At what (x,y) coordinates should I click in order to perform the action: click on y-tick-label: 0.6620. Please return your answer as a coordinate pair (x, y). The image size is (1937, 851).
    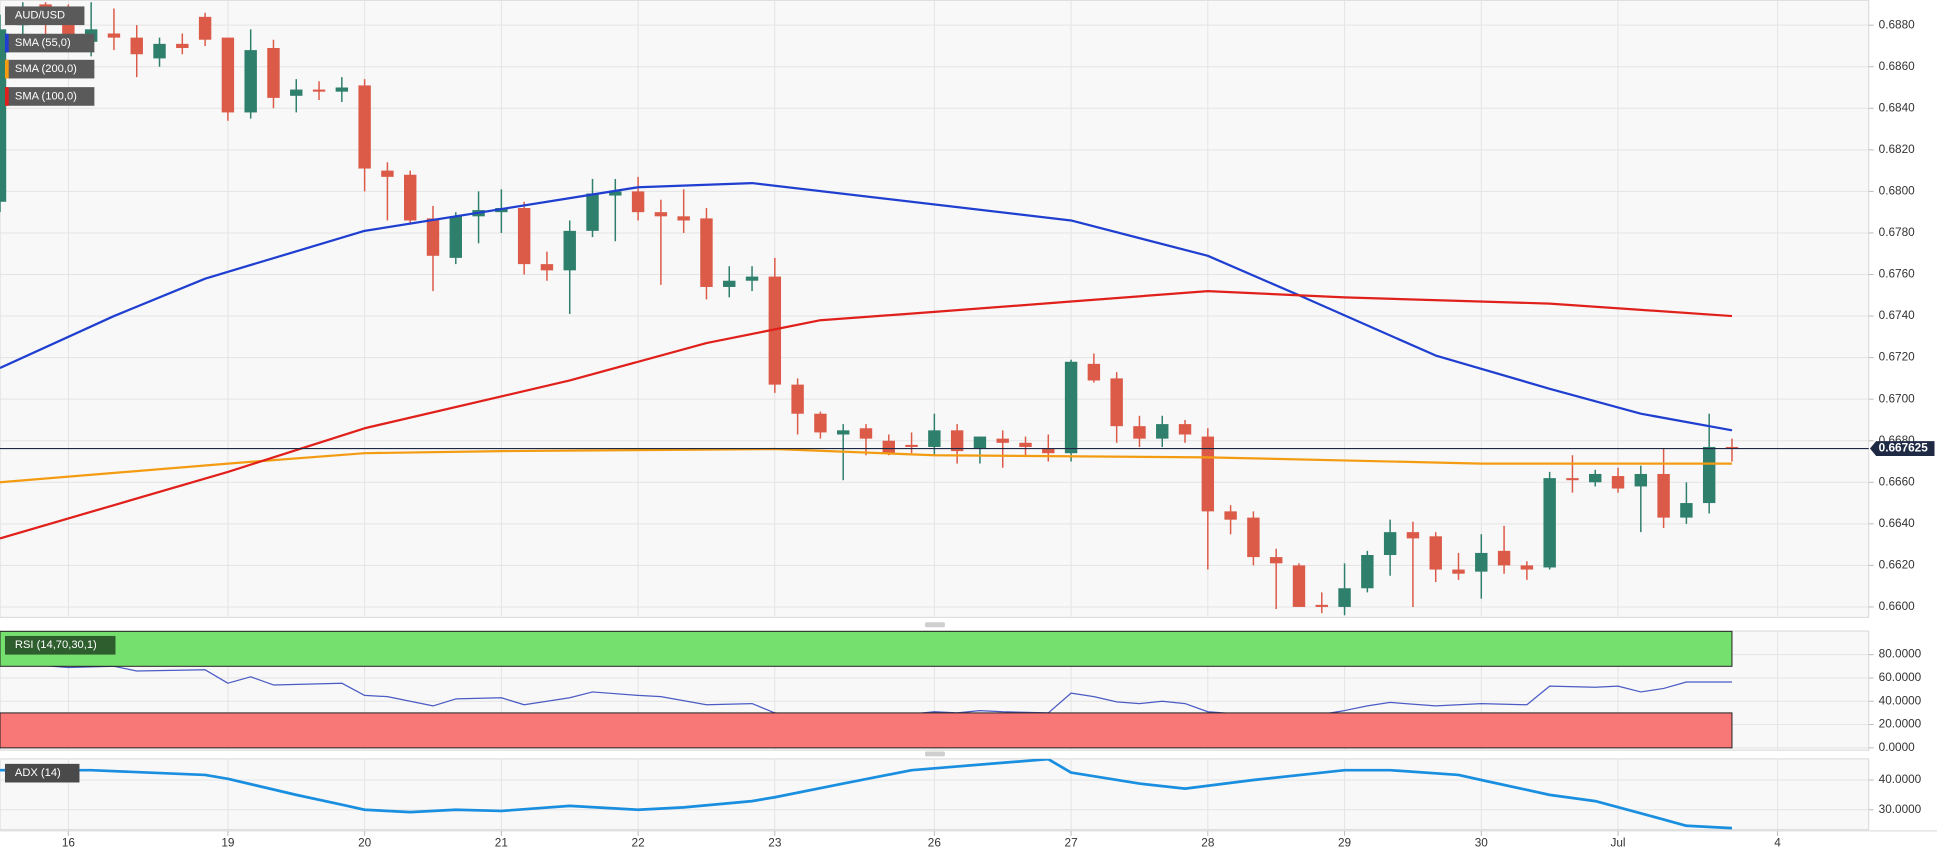
    Looking at the image, I should click on (1897, 565).